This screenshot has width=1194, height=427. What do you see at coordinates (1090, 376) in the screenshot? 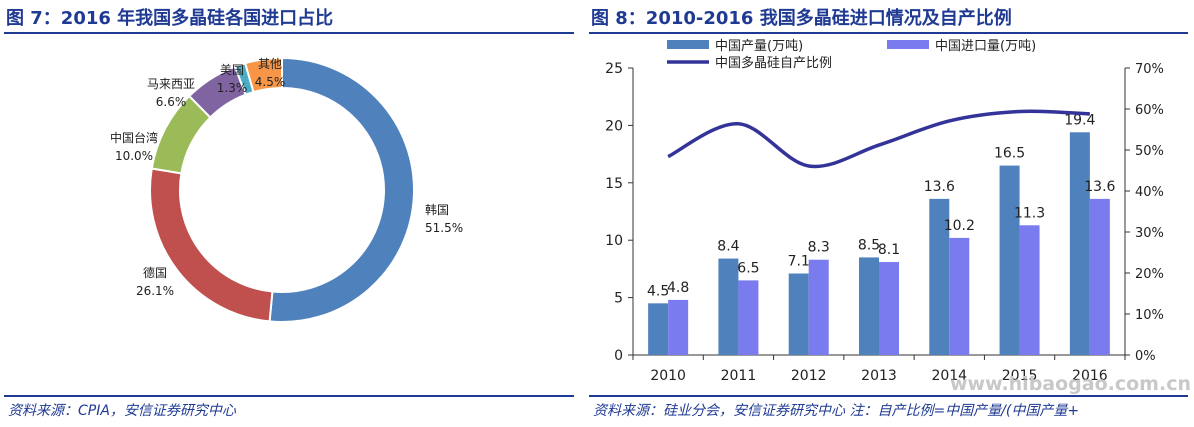
I see `x-tick-label: 2016` at bounding box center [1090, 376].